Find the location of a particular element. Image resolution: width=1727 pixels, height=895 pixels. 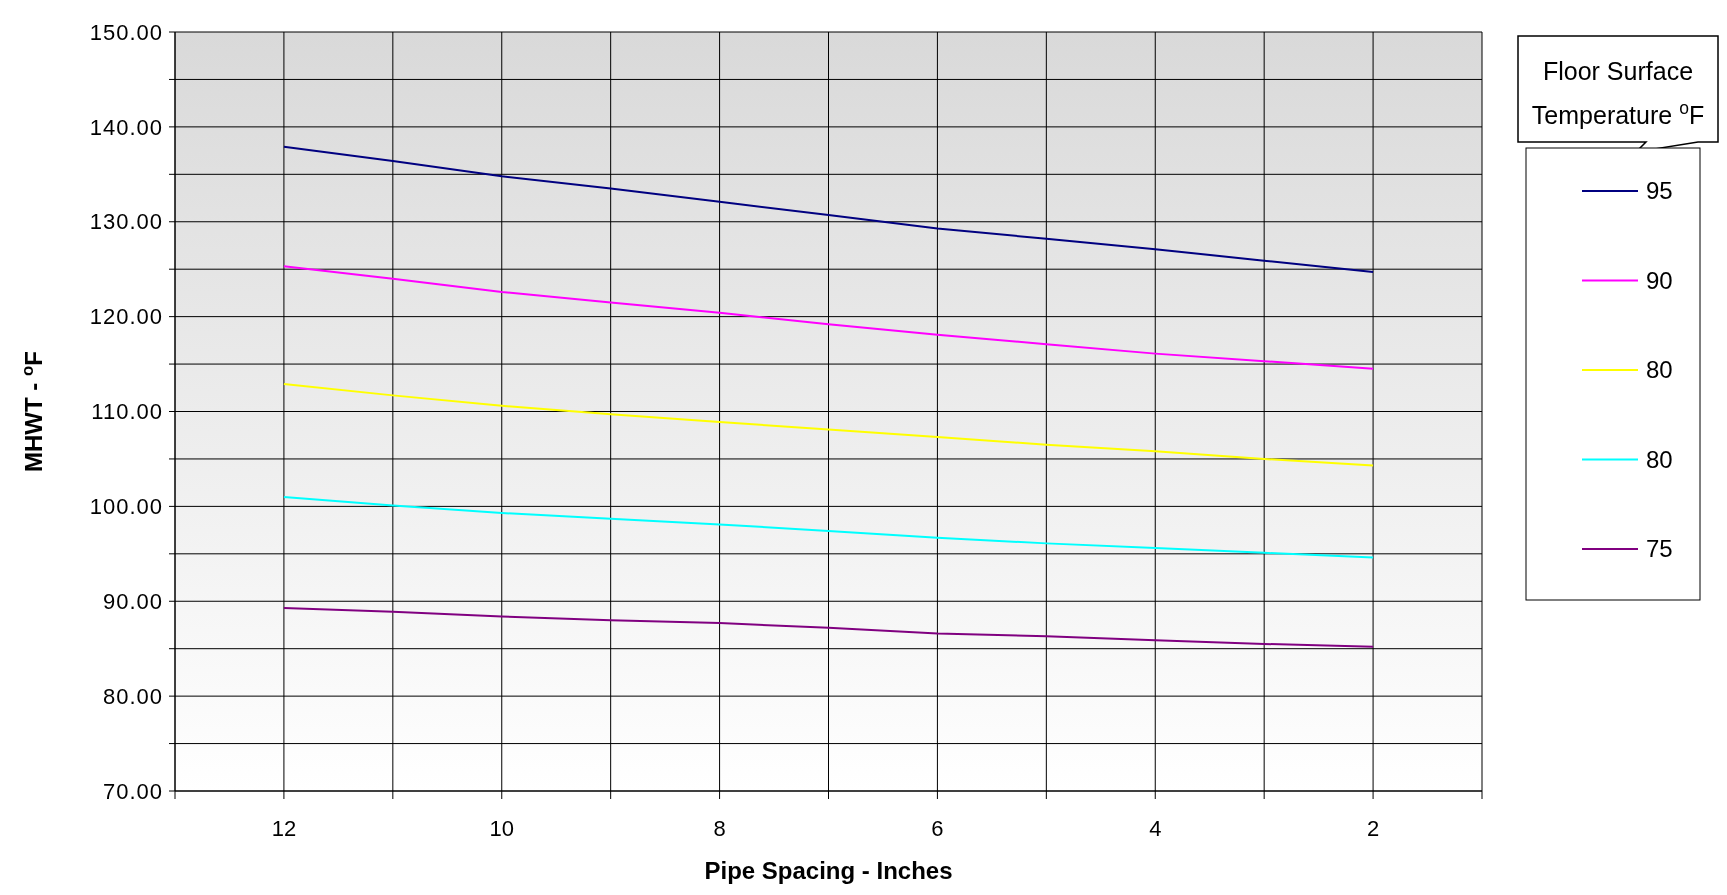

y-tick-label: 70.00 is located at coordinates (132, 791).